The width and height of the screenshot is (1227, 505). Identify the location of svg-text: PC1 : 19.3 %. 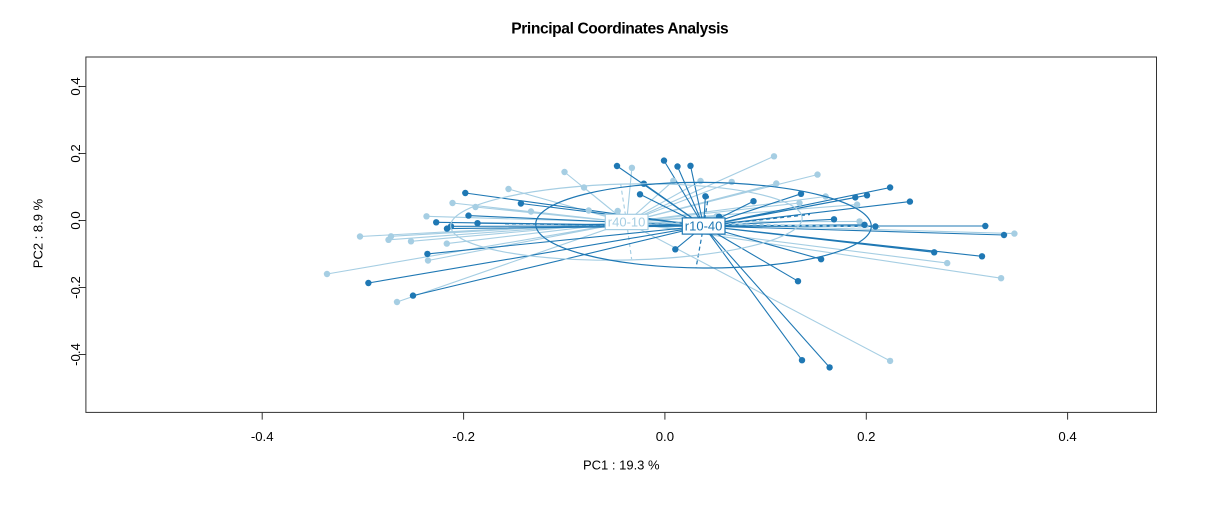
(621, 465).